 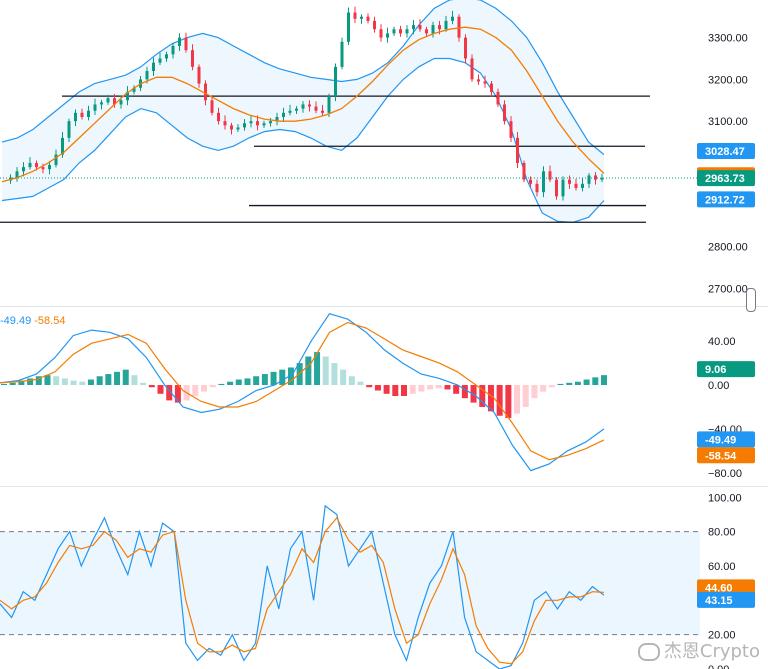 What do you see at coordinates (50, 321) in the screenshot?
I see `signal-line-value: -58.54` at bounding box center [50, 321].